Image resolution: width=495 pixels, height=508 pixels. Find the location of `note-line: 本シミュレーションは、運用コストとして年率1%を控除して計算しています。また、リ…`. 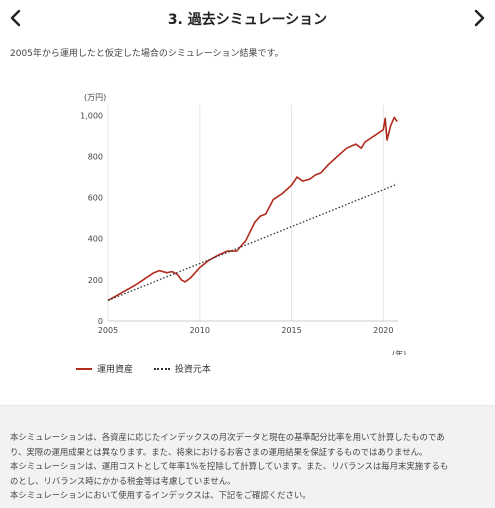

note-line: 本シミュレーションは、運用コストとして年率1%を控除して計算しています。また、リ… is located at coordinates (229, 466).